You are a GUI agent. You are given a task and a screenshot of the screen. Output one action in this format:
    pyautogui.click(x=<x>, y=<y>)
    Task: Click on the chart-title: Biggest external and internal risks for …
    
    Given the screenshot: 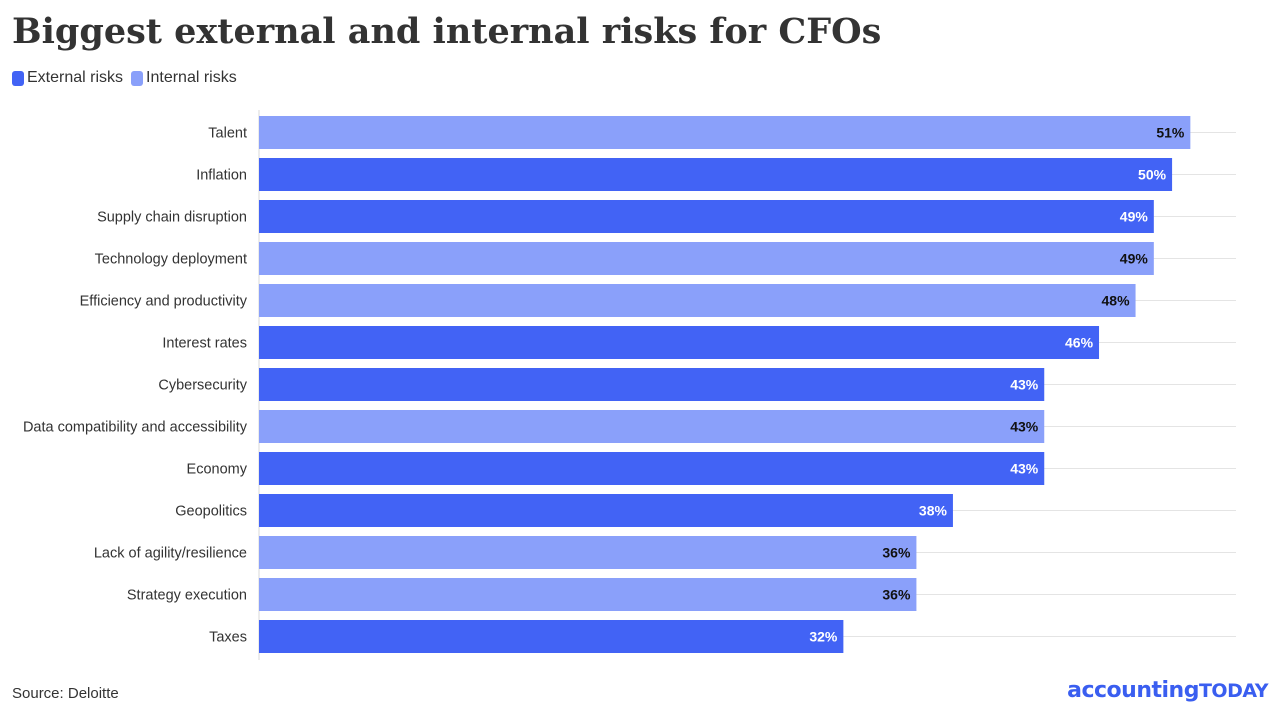 What is the action you would take?
    pyautogui.click(x=447, y=31)
    